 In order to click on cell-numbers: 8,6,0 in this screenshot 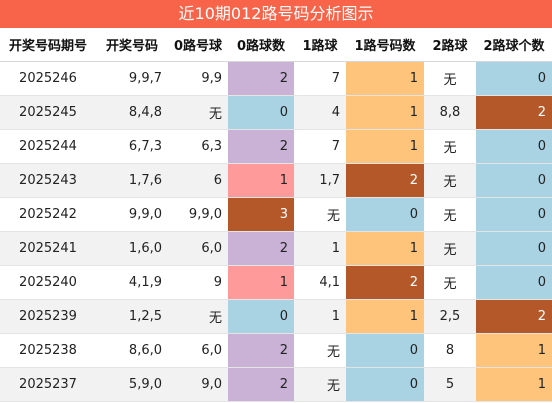, I will do `click(132, 350)`.